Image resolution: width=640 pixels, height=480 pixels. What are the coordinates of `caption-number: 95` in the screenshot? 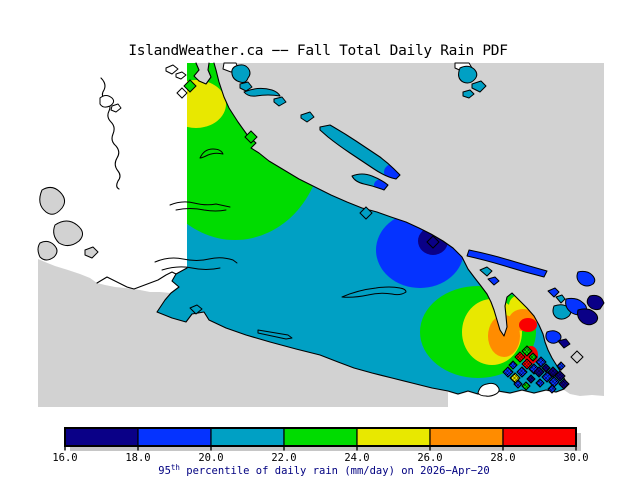 It's located at (164, 471).